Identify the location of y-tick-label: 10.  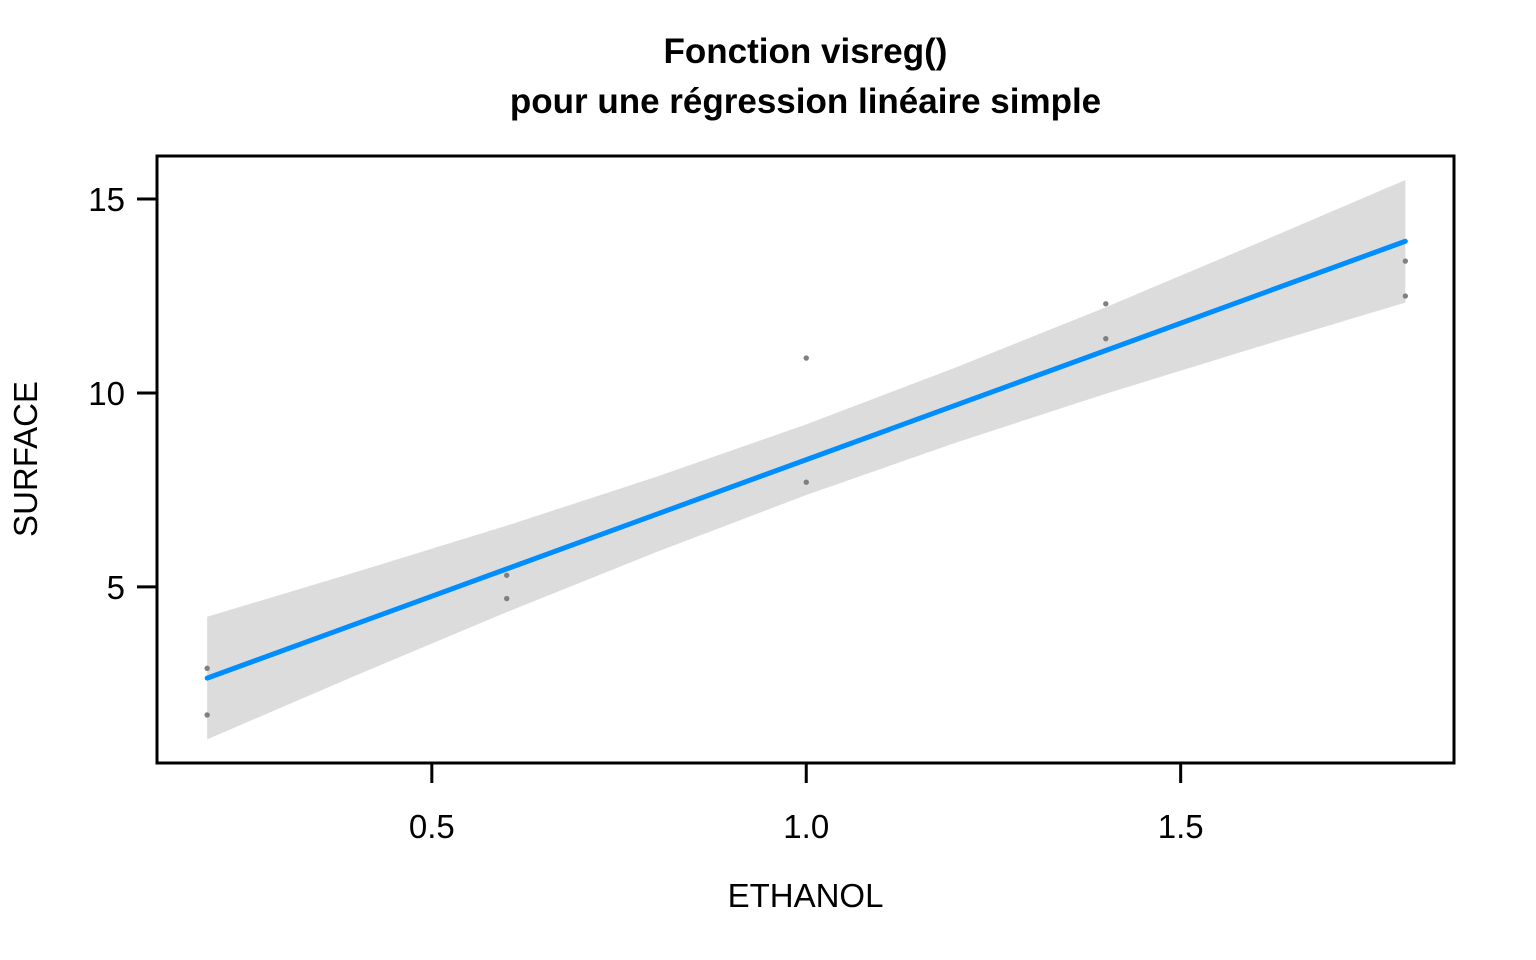
(106, 393).